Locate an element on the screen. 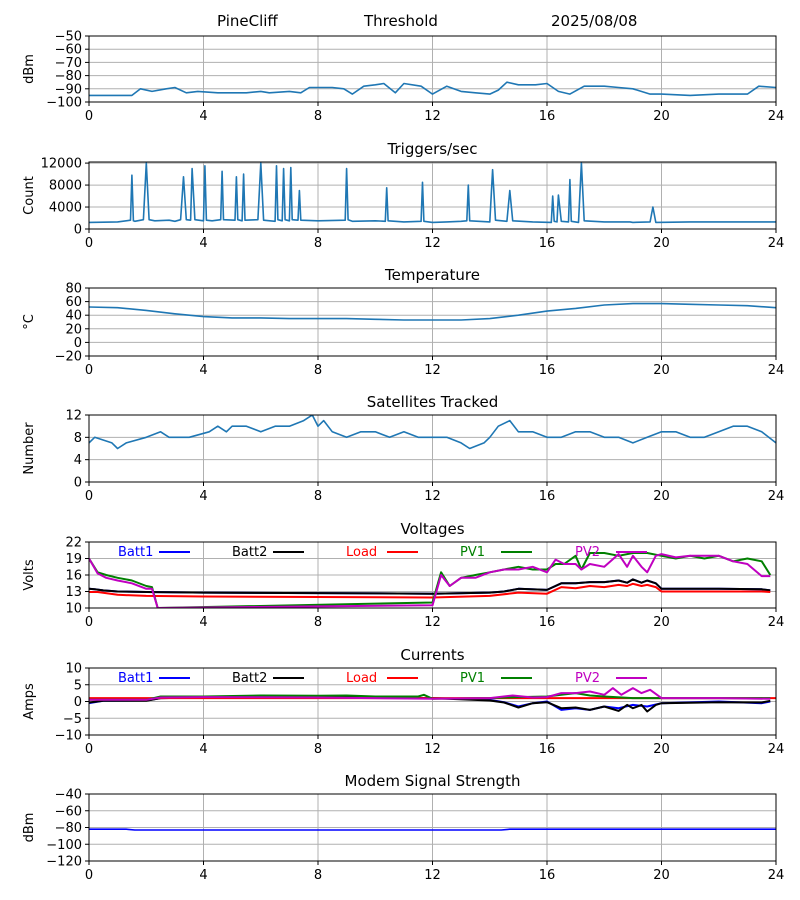 The image size is (800, 900). chart-title: Temperature is located at coordinates (432, 275).